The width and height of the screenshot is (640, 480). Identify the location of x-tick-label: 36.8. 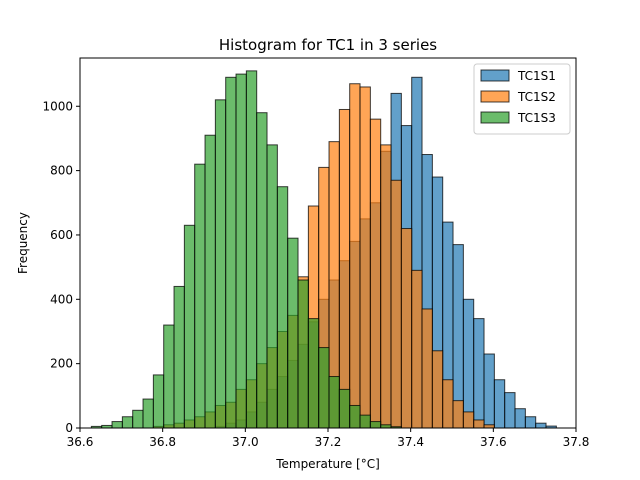
(162, 442).